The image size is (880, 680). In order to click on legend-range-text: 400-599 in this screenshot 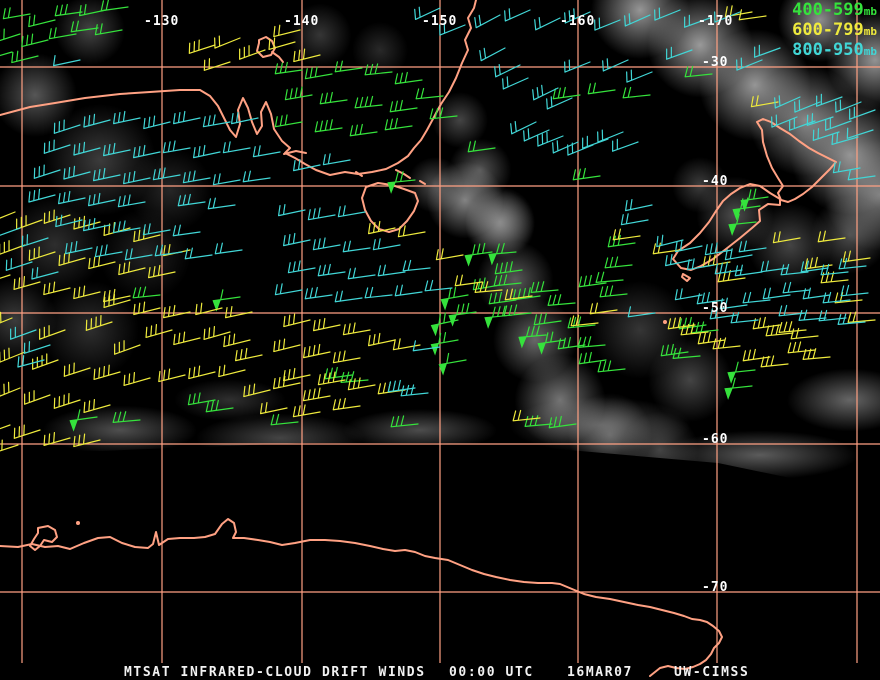, I will do `click(828, 10)`.